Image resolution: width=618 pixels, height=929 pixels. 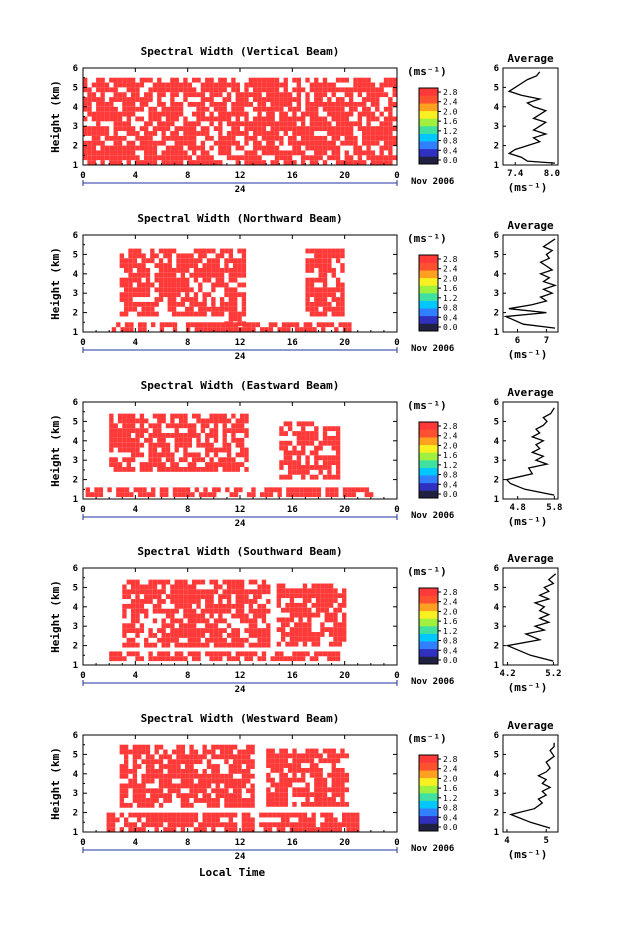 I want to click on average-x-tick-label: 6, so click(x=517, y=341).